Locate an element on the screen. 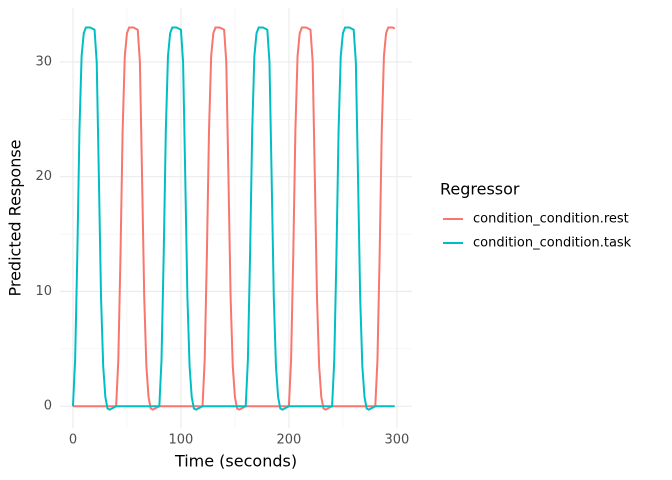 This screenshot has height=480, width=672. y-tick-label: 20 is located at coordinates (43, 176).